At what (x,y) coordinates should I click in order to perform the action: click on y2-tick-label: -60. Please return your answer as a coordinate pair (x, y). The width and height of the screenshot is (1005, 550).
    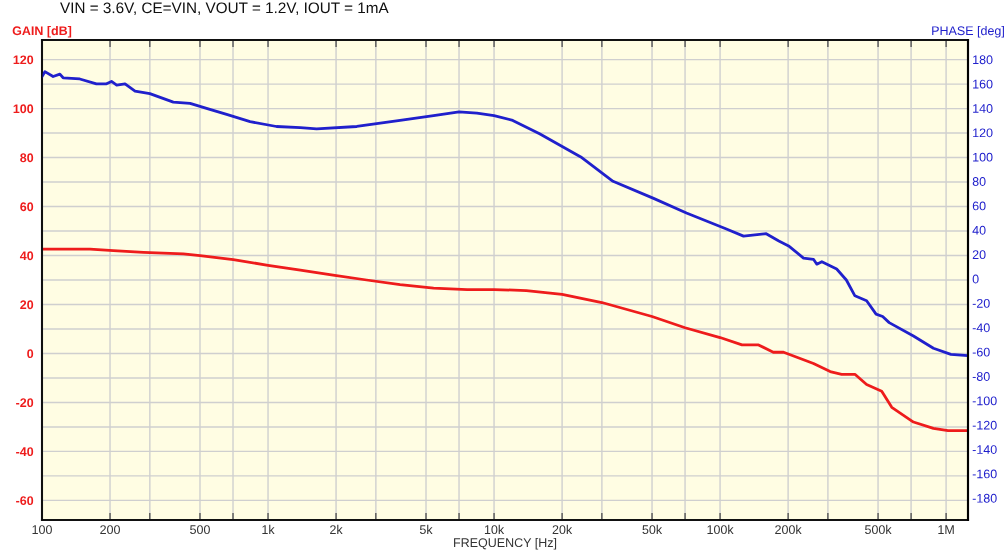
    Looking at the image, I should click on (981, 352).